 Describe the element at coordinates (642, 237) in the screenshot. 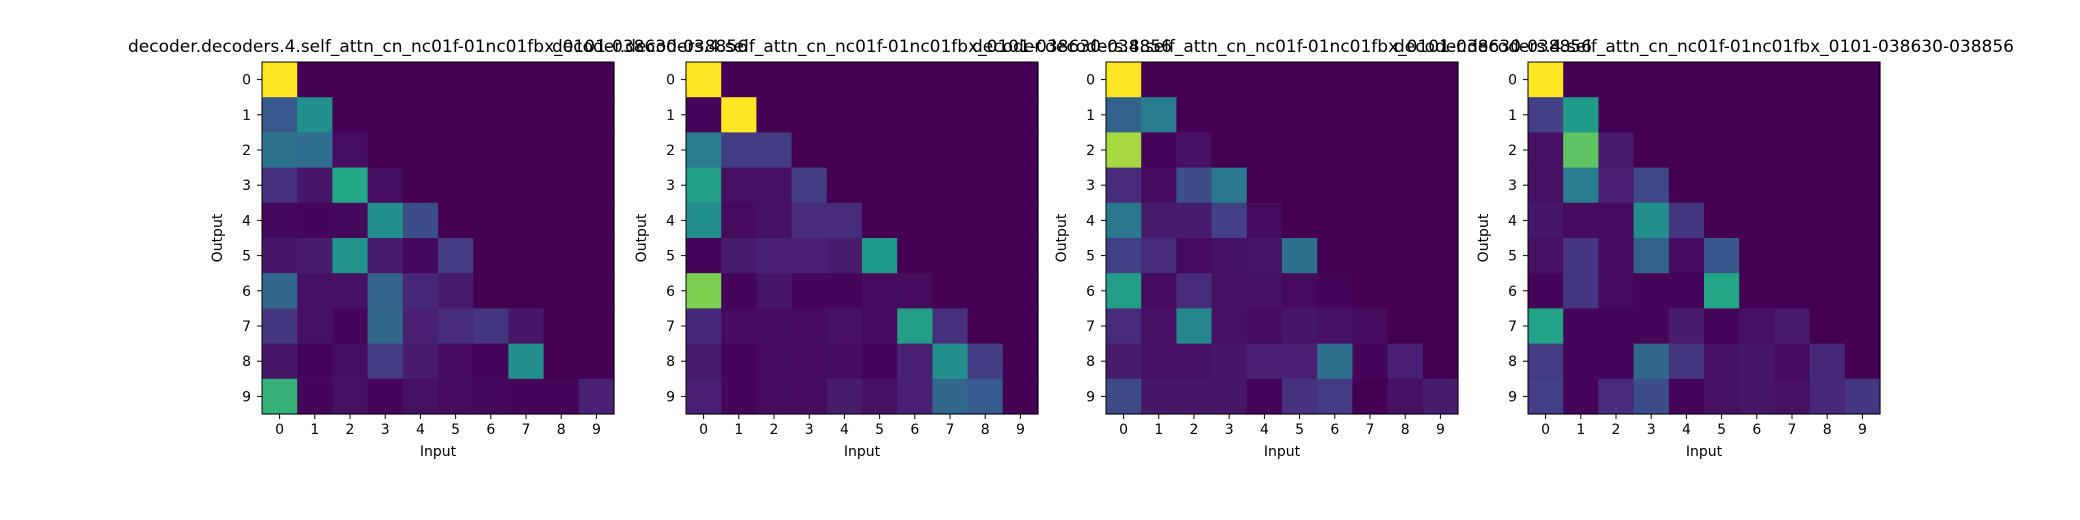

I see `y-axis-label: Output` at that location.